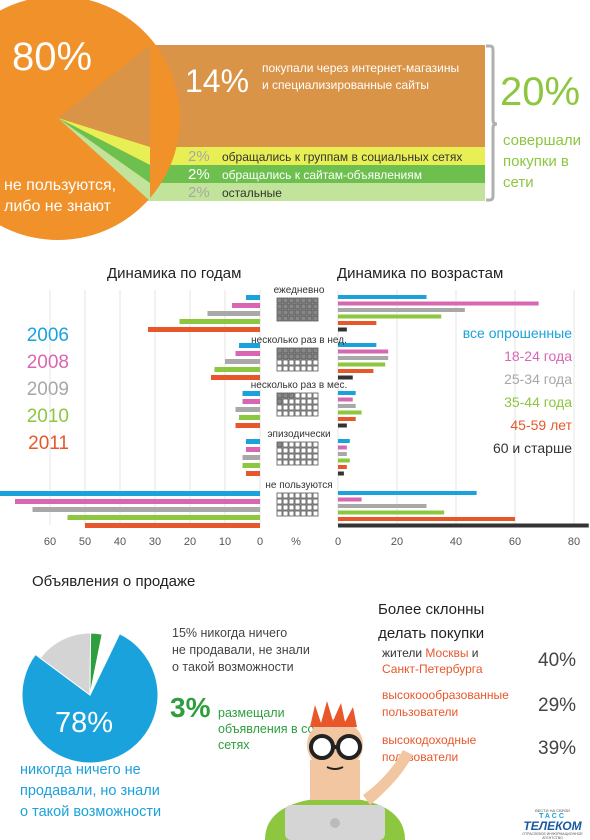 Image resolution: width=590 pixels, height=840 pixels. Describe the element at coordinates (397, 542) in the screenshot. I see `tick-right: 20` at that location.